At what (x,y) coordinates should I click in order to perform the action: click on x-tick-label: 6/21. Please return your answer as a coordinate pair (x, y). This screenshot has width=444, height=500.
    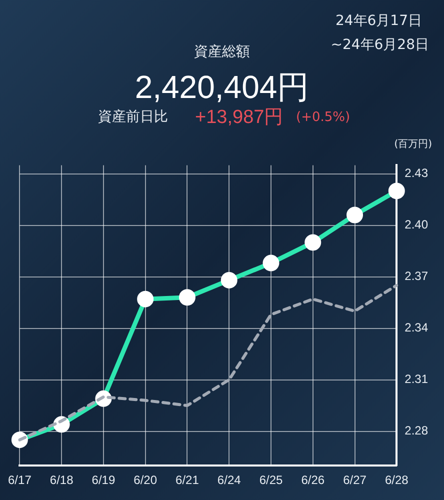
    Looking at the image, I should click on (188, 480).